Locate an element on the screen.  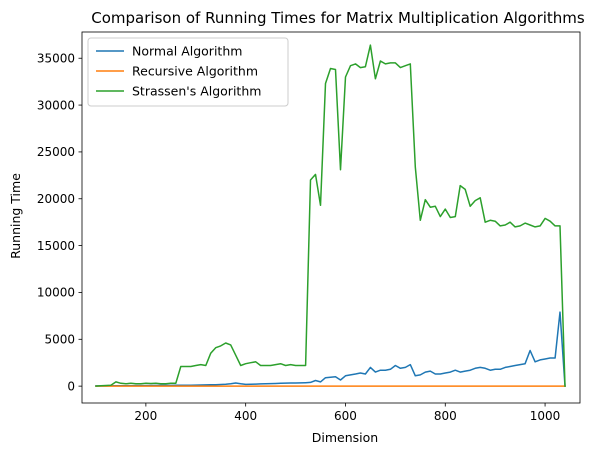
x-tick-label: 400 is located at coordinates (245, 416).